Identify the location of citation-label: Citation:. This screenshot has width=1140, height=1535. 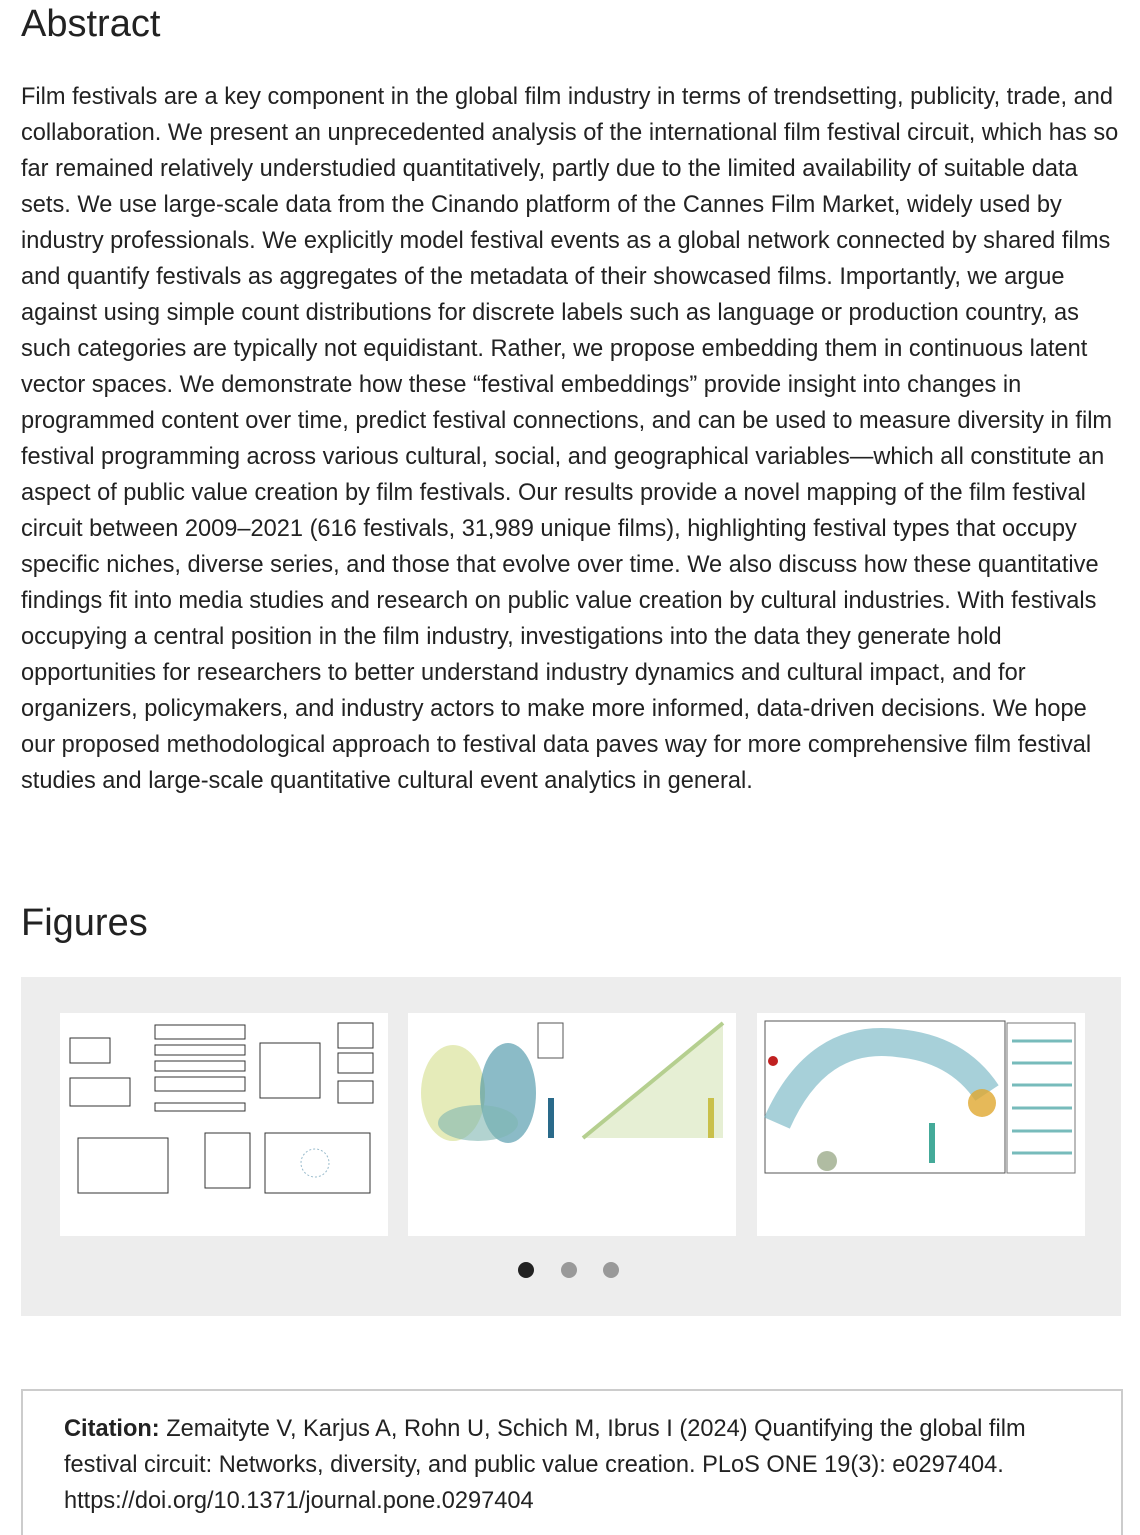
(112, 1429).